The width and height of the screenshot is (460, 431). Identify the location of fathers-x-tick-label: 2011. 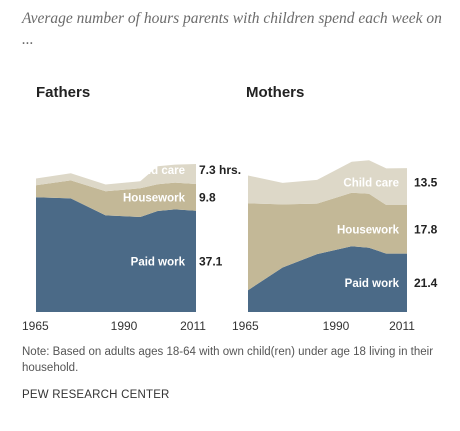
(193, 326).